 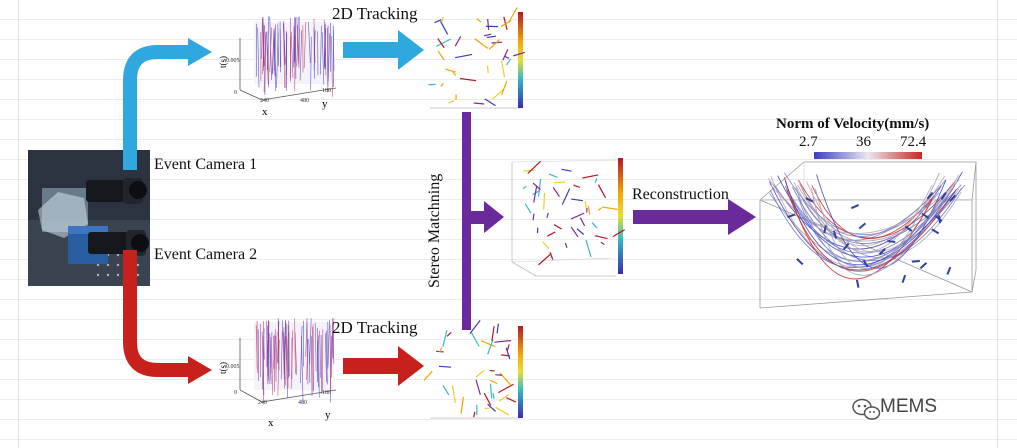 I want to click on purple-arrow-recon-shaft, so click(x=682, y=217).